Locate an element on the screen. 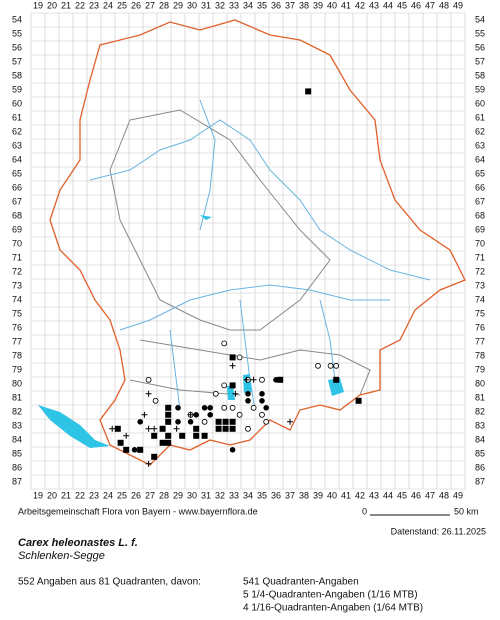 The width and height of the screenshot is (500, 620). row-label: 60 is located at coordinates (480, 103).